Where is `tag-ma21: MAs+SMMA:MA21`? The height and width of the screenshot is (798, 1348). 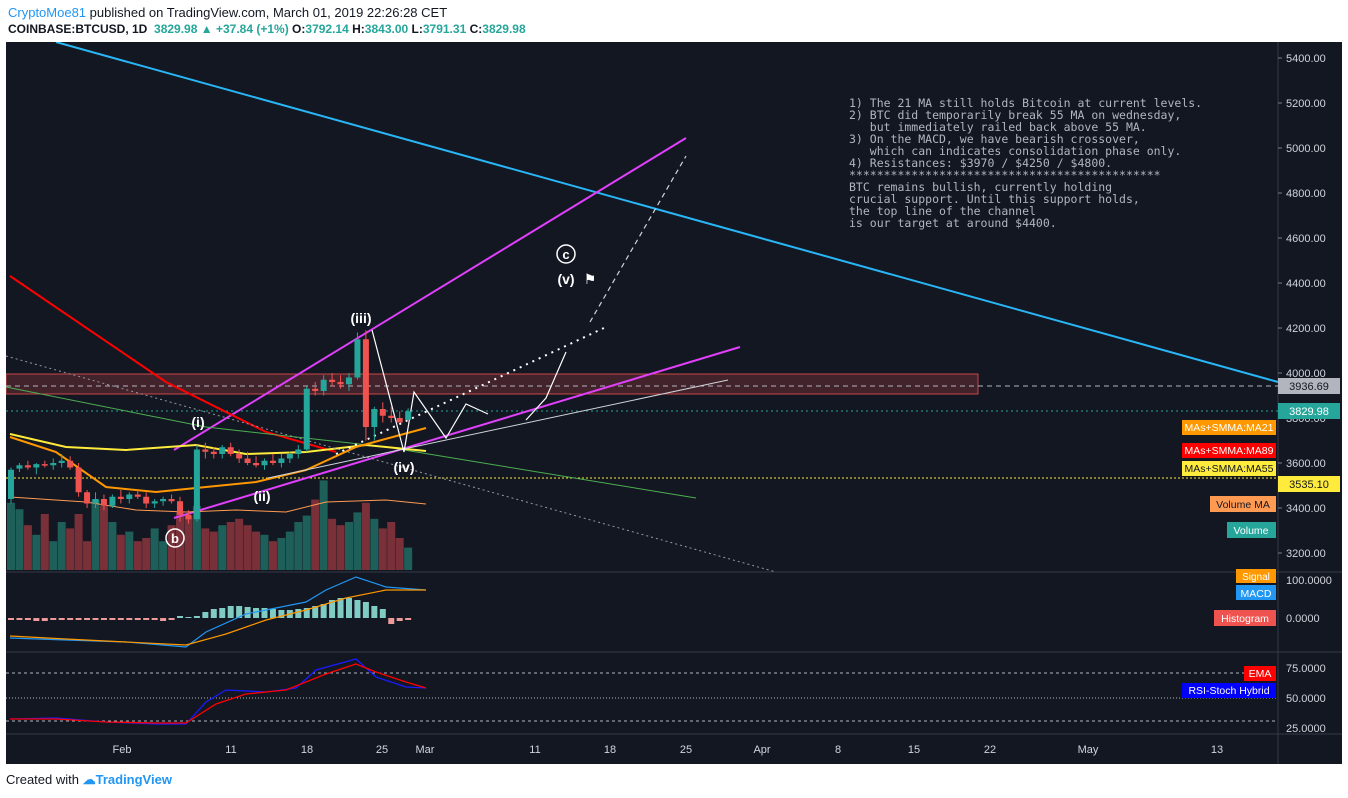
tag-ma21: MAs+SMMA:MA21 is located at coordinates (1229, 427).